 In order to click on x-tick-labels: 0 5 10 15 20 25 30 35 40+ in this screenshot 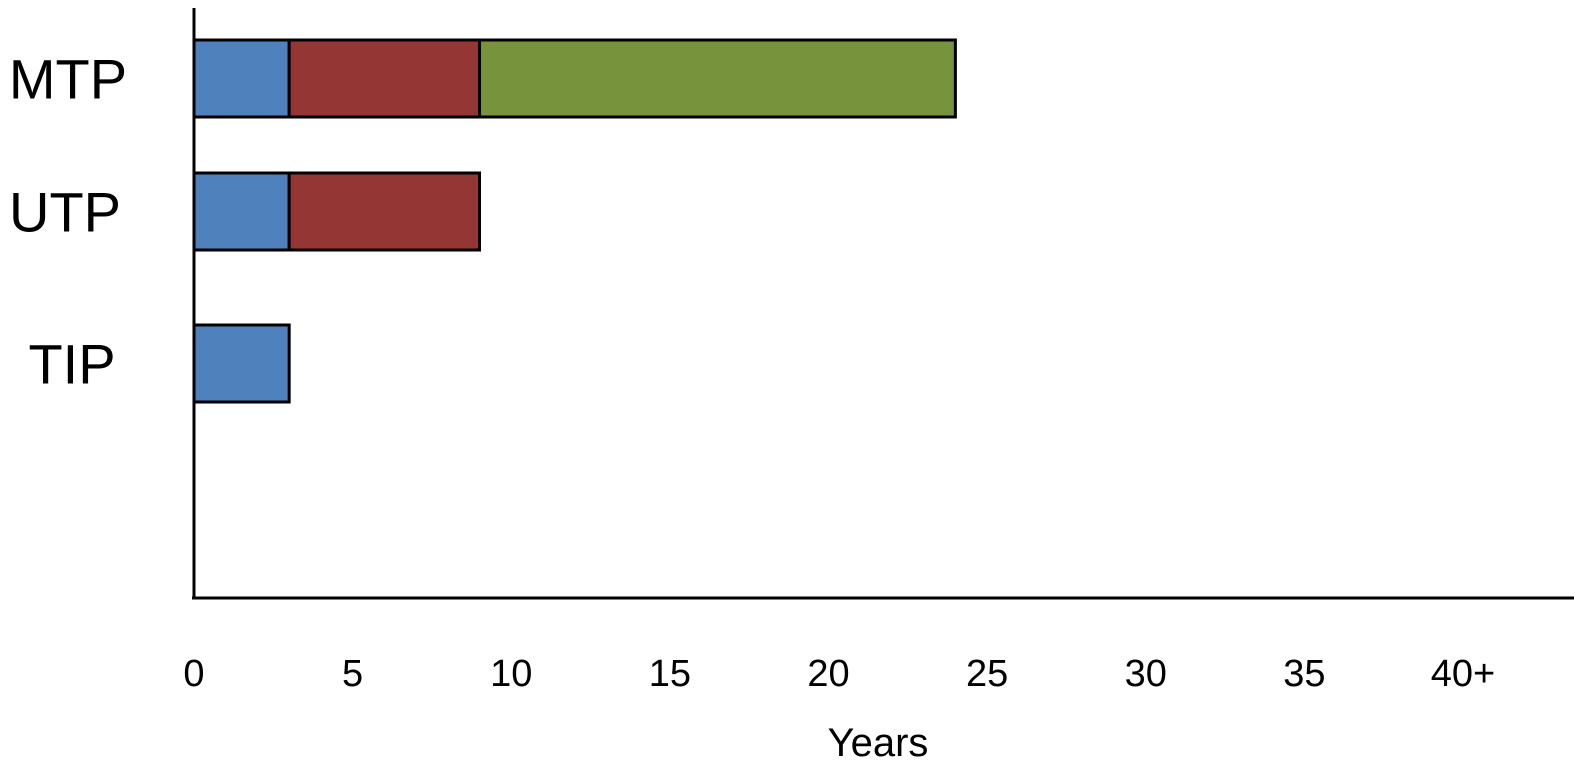, I will do `click(839, 674)`.